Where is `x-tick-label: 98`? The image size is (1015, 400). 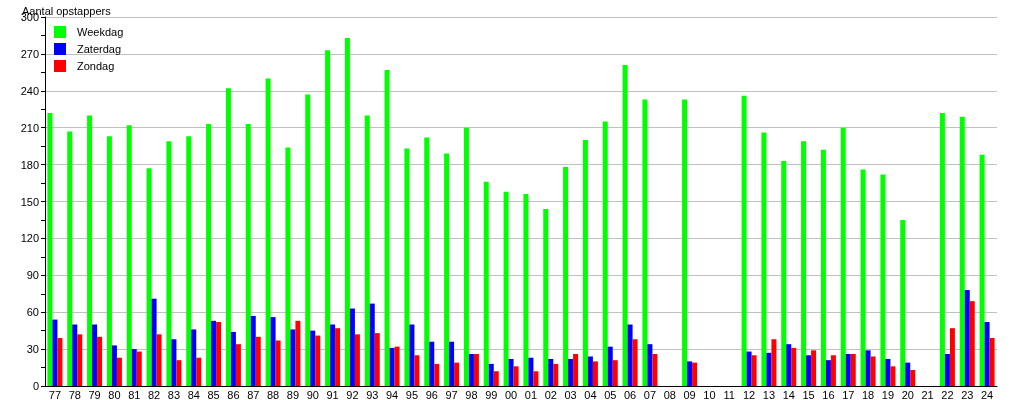 x-tick-label: 98 is located at coordinates (471, 394).